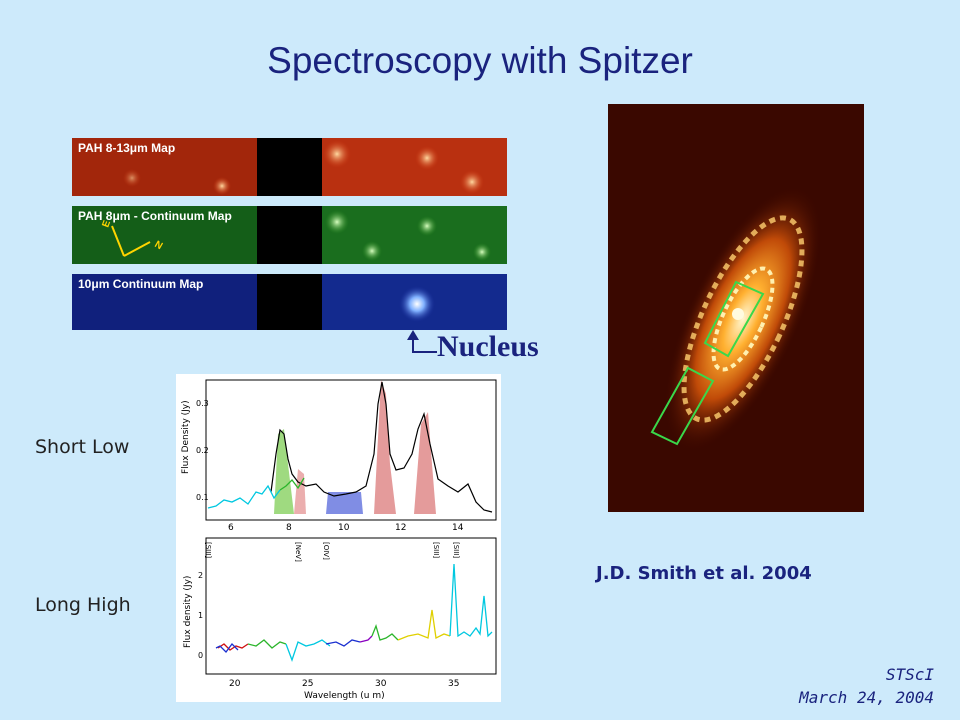  Describe the element at coordinates (200, 575) in the screenshot. I see `lh-ytick: 2` at that location.